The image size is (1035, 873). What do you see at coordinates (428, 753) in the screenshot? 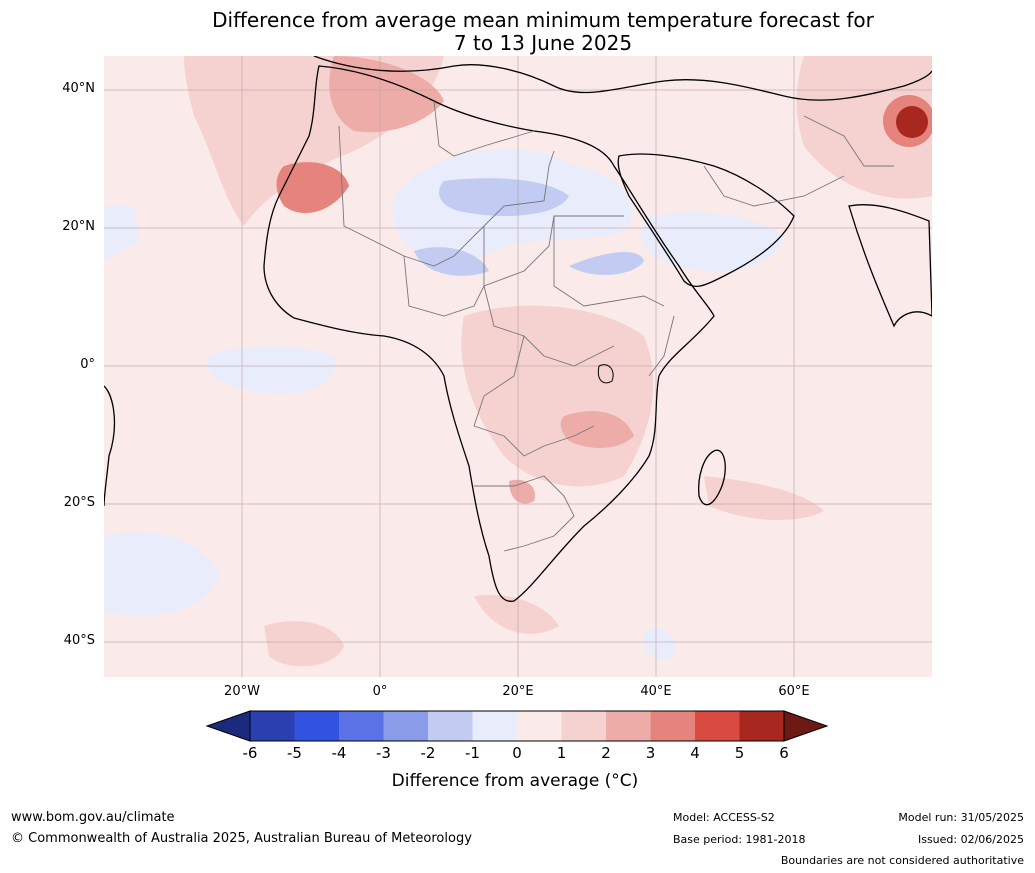
I see `colorbar-tick-label: -2` at bounding box center [428, 753].